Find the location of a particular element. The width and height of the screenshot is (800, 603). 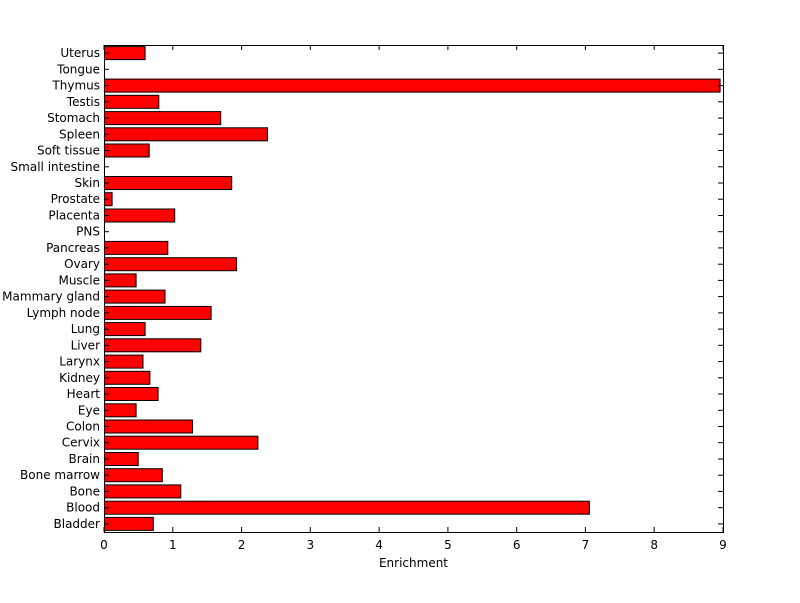

y-tick-label: Testis is located at coordinates (83, 102).